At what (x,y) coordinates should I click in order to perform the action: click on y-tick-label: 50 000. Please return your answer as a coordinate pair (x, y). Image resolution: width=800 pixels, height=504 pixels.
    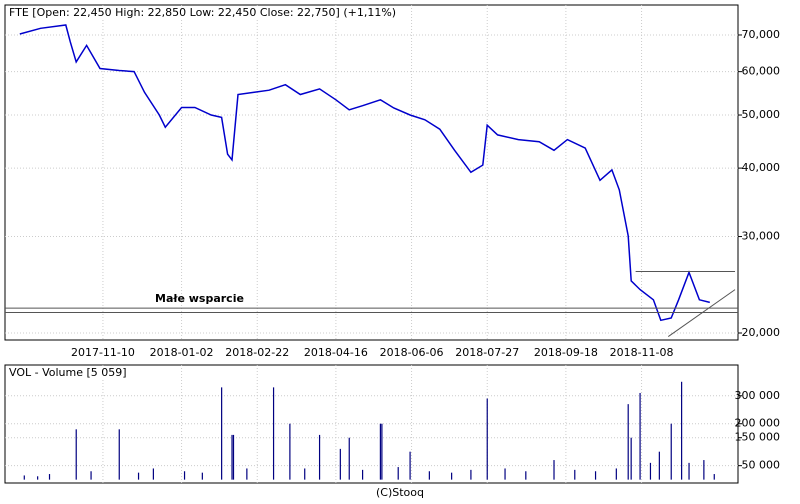
    Looking at the image, I should click on (761, 465).